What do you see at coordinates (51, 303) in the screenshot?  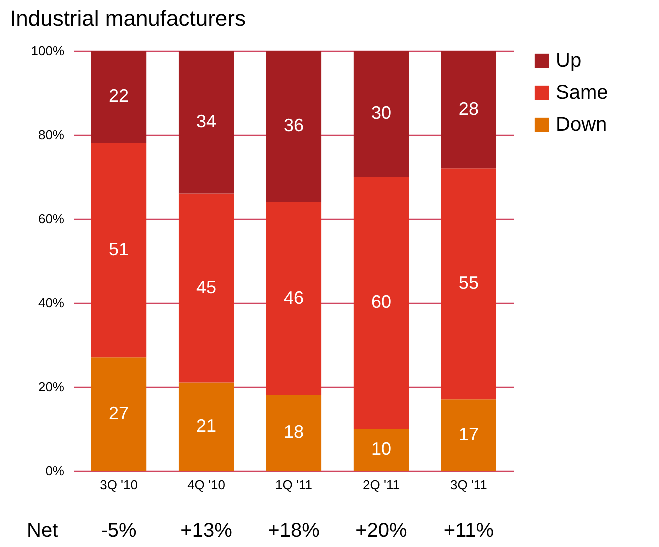 I see `y-tick-label: 40%` at bounding box center [51, 303].